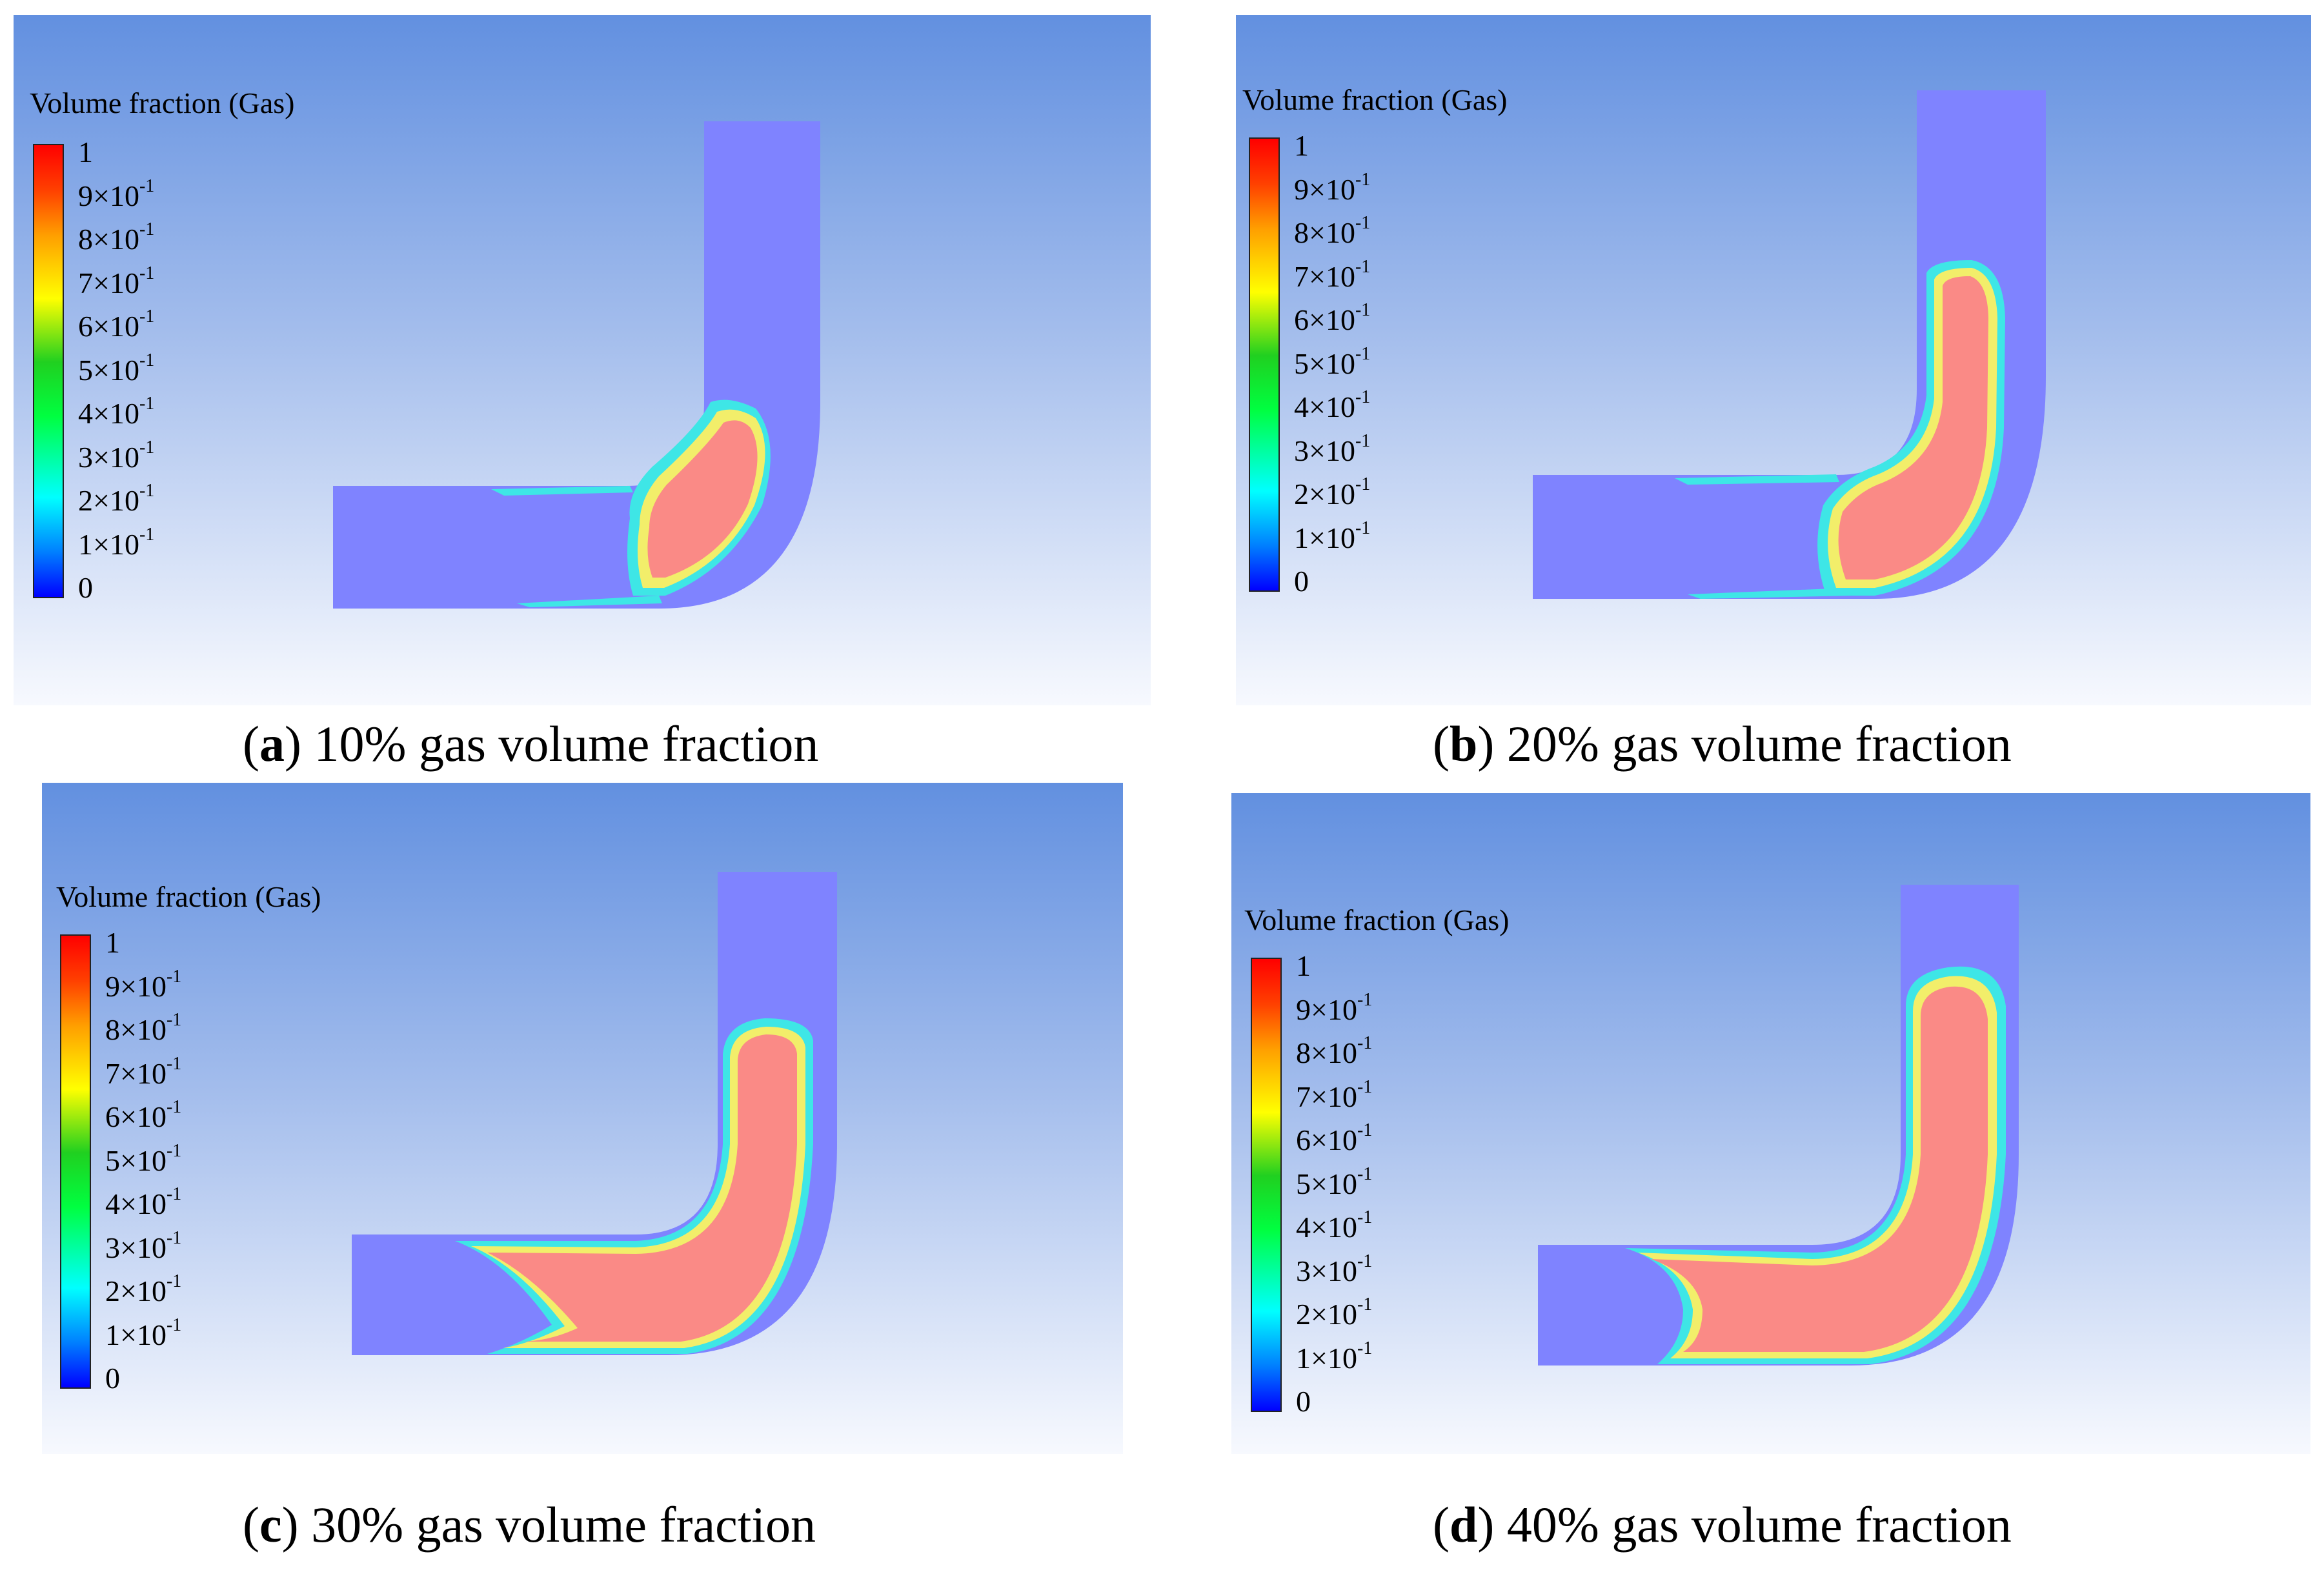  Describe the element at coordinates (531, 744) in the screenshot. I see `caption-a: (a) 10% gas volume fraction` at that location.